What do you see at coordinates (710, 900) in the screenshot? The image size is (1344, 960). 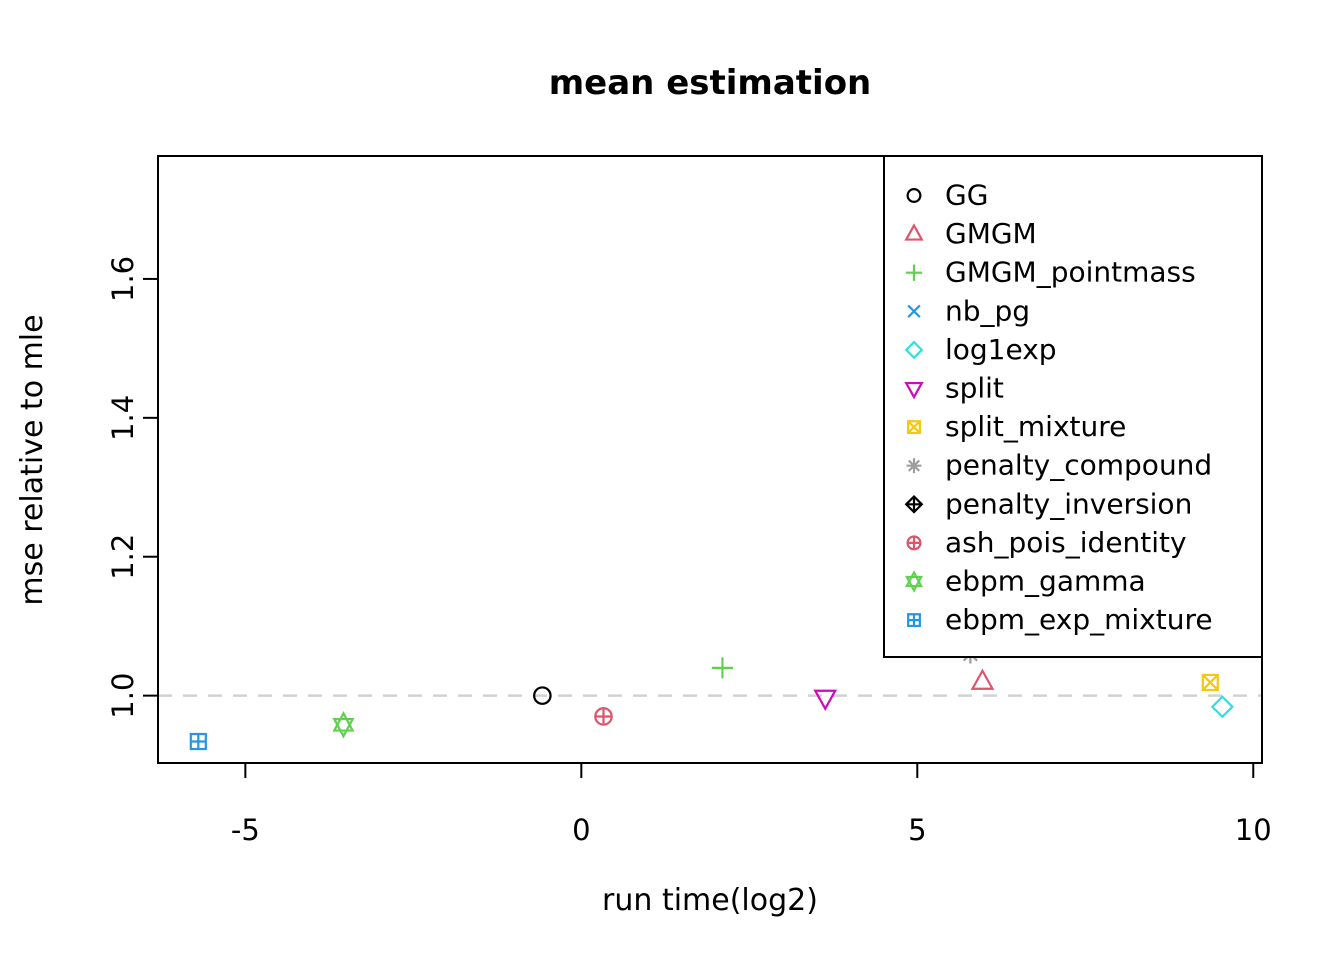 I see `x-axis-label: run time(log2)` at bounding box center [710, 900].